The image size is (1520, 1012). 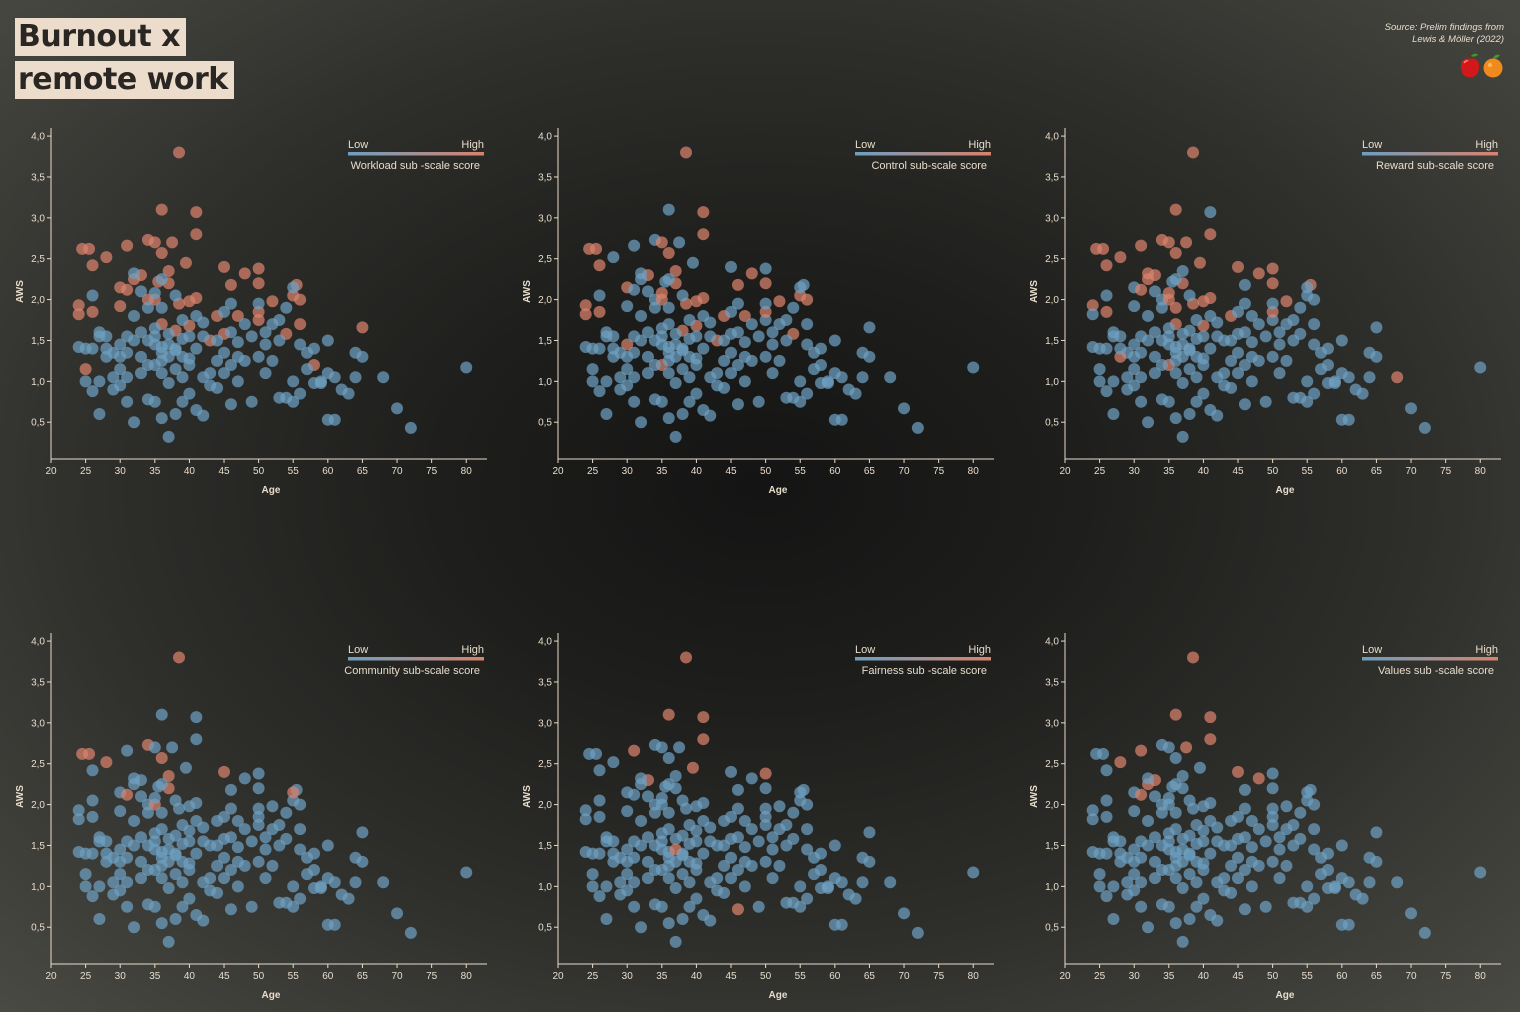 What do you see at coordinates (1052, 642) in the screenshot?
I see `y-tick-label: 4,0` at bounding box center [1052, 642].